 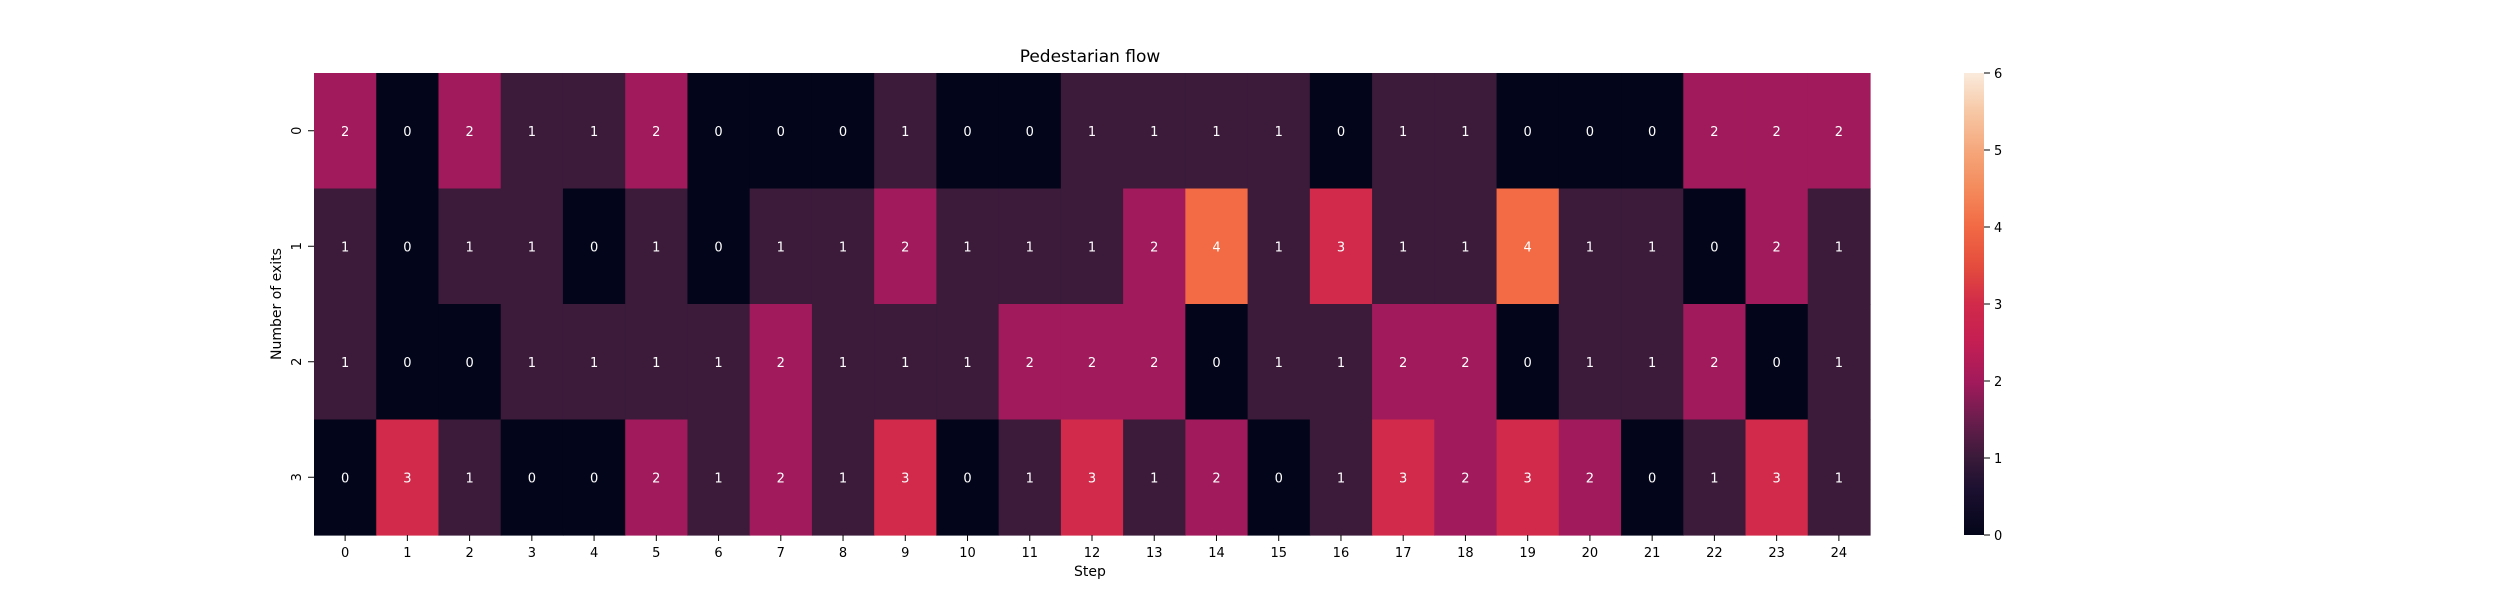 What do you see at coordinates (1998, 305) in the screenshot?
I see `colorbar-tick-label: 3` at bounding box center [1998, 305].